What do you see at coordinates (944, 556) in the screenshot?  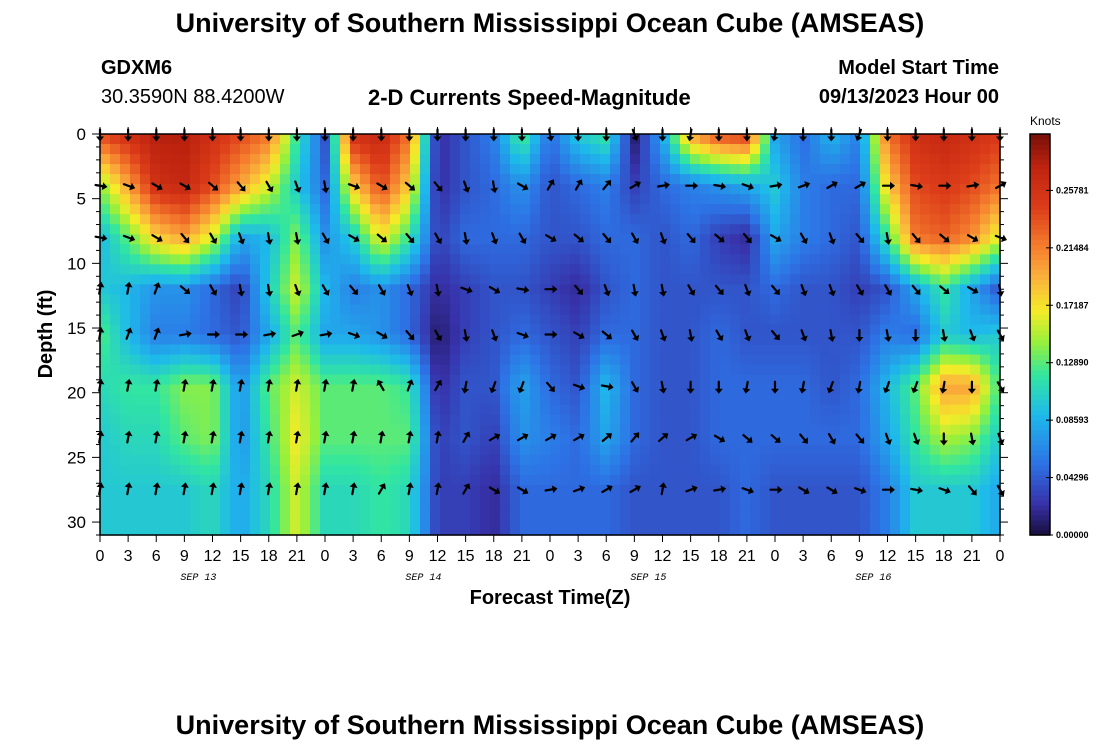 I see `x-tick-label: 18` at bounding box center [944, 556].